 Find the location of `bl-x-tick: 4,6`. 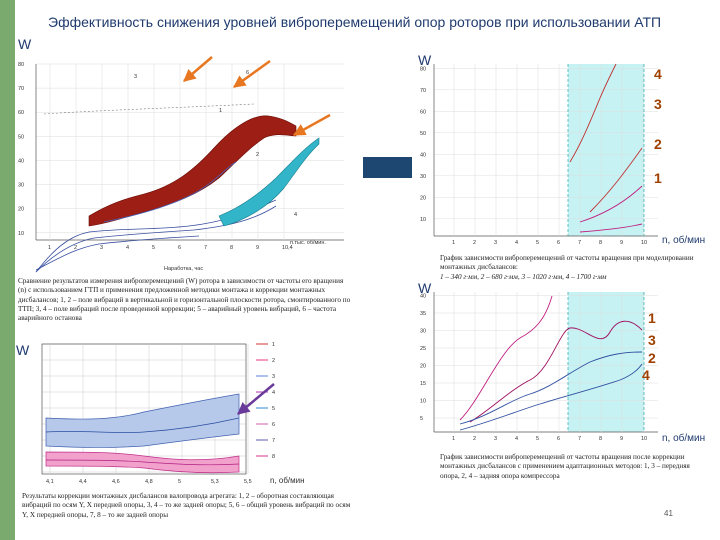

bl-x-tick: 4,6 is located at coordinates (116, 481).